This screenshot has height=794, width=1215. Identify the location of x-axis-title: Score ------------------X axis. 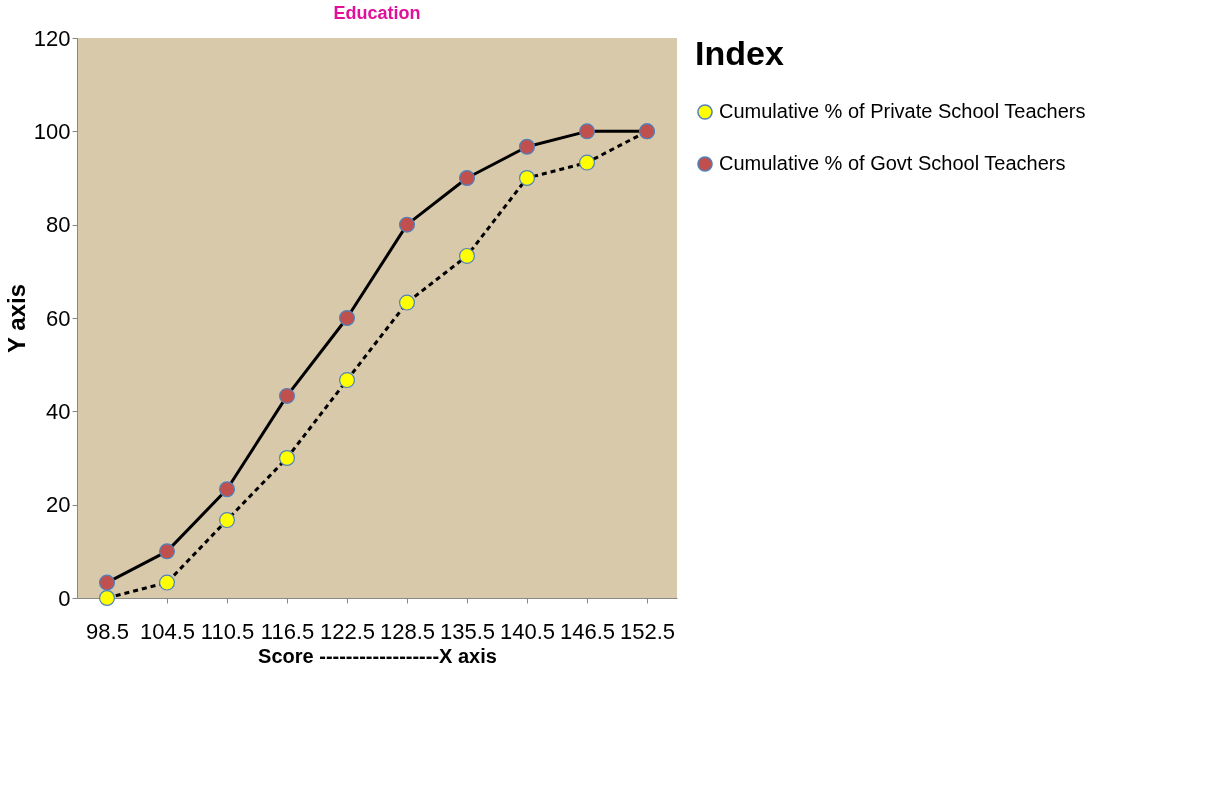
(377, 655).